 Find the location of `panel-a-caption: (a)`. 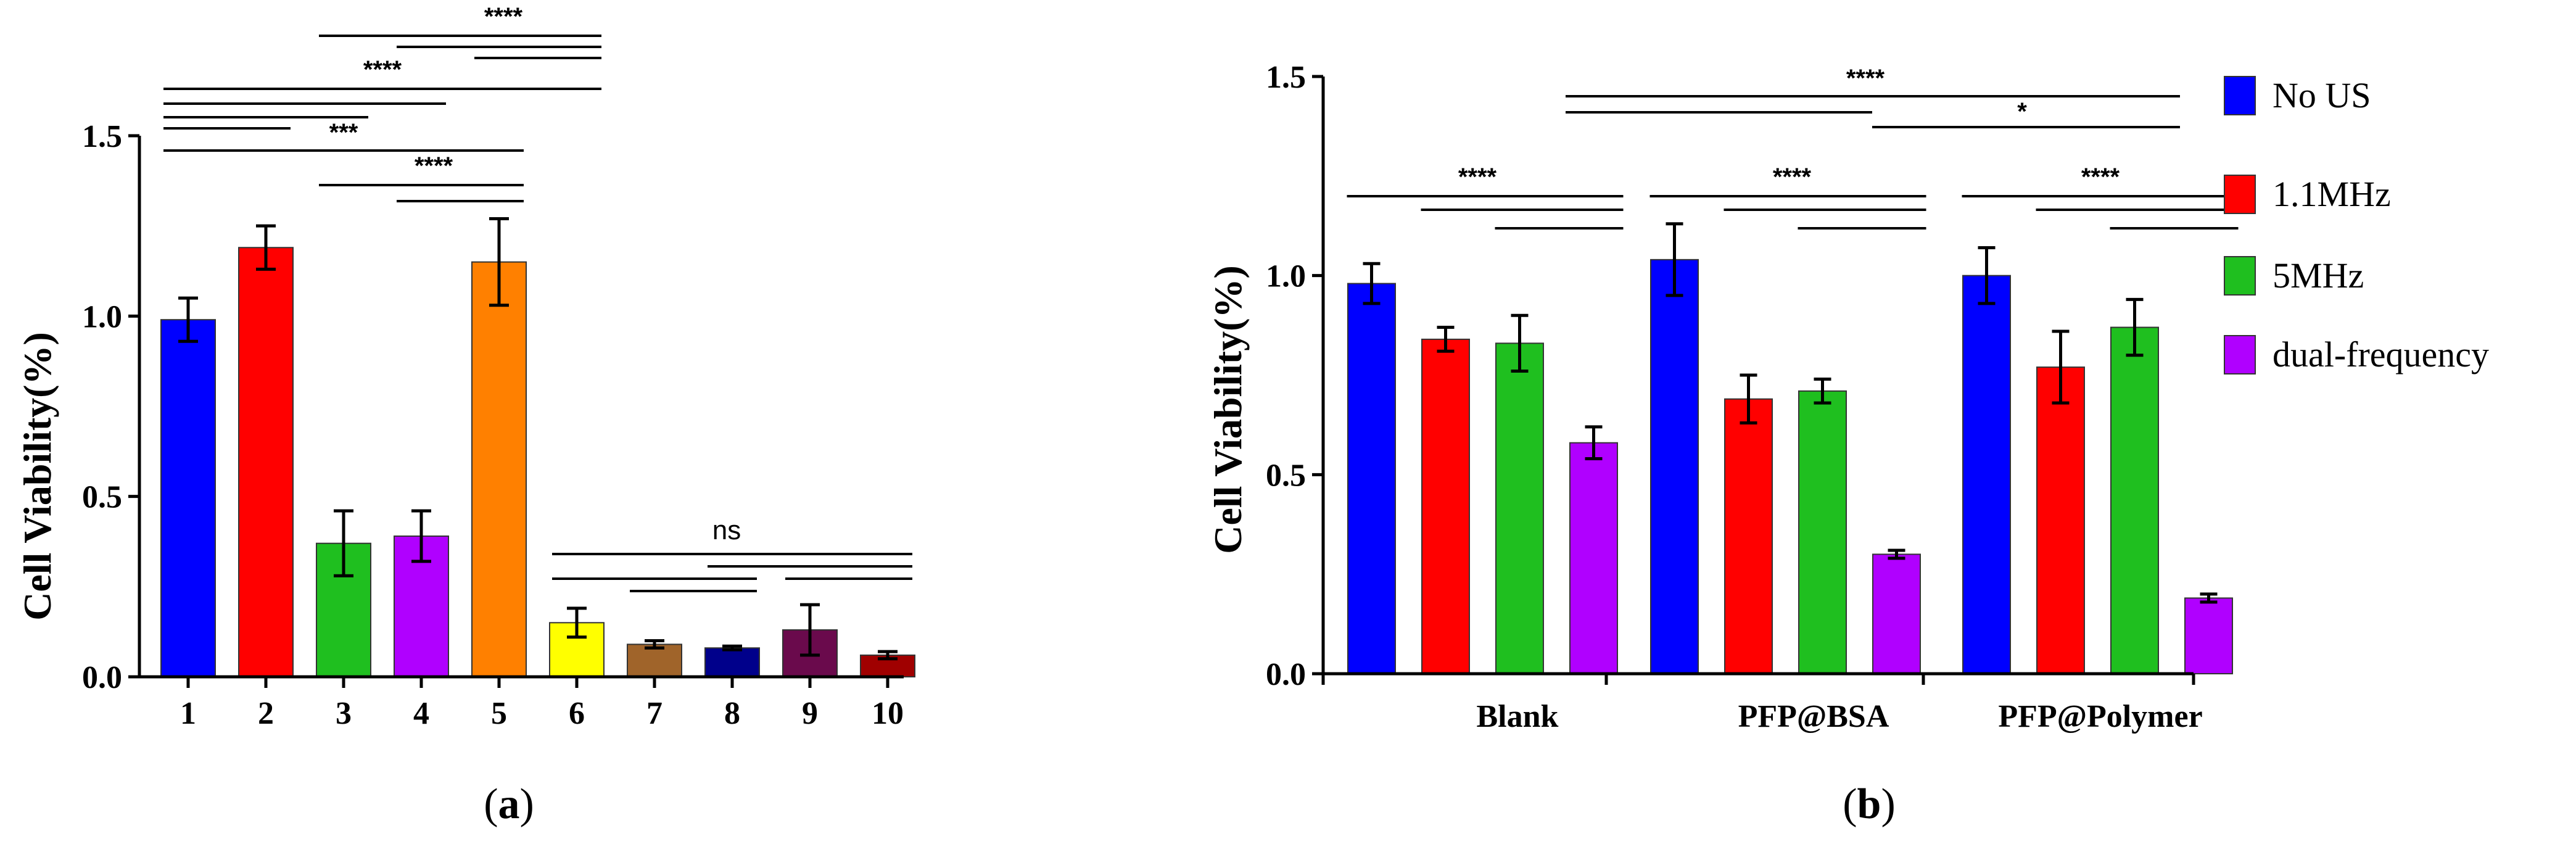

panel-a-caption: (a) is located at coordinates (509, 804).